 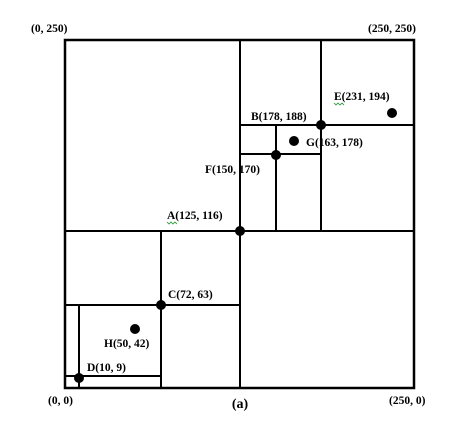 I want to click on spellcheck-squiggle-a, so click(x=172, y=223).